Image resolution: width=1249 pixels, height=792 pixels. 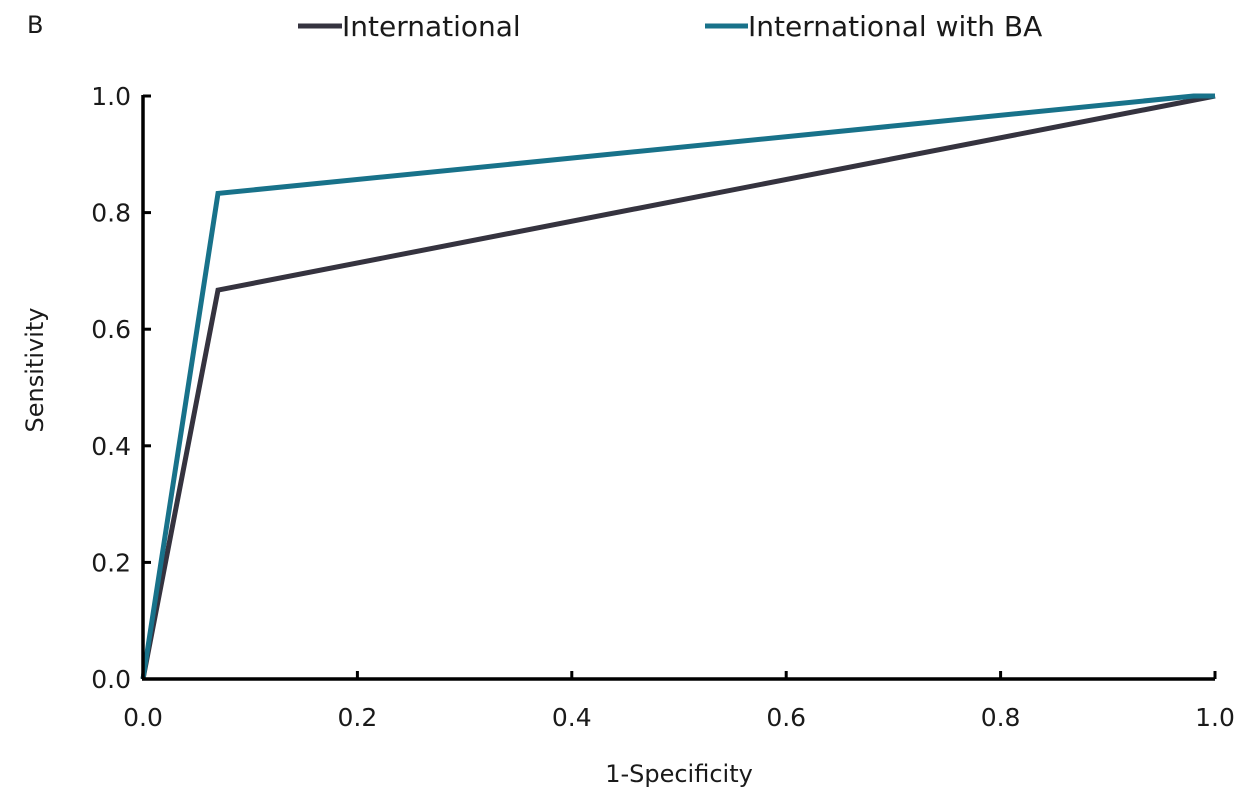 What do you see at coordinates (111, 679) in the screenshot?
I see `y-tick-label: 0.0` at bounding box center [111, 679].